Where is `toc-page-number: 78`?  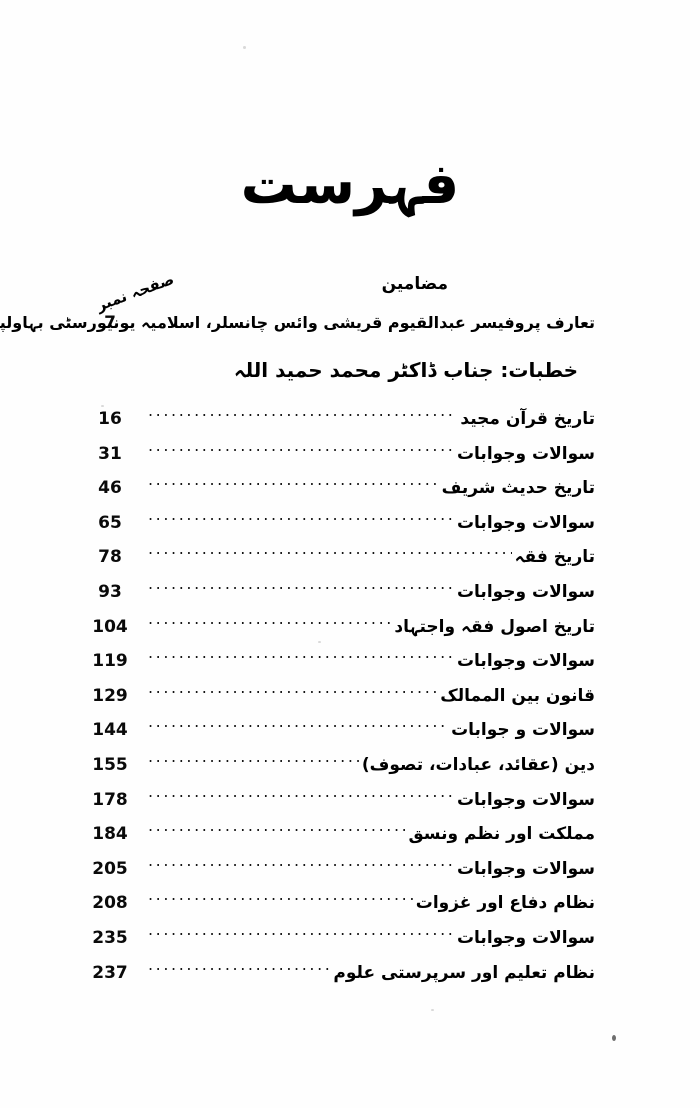 toc-page-number: 78 is located at coordinates (110, 557).